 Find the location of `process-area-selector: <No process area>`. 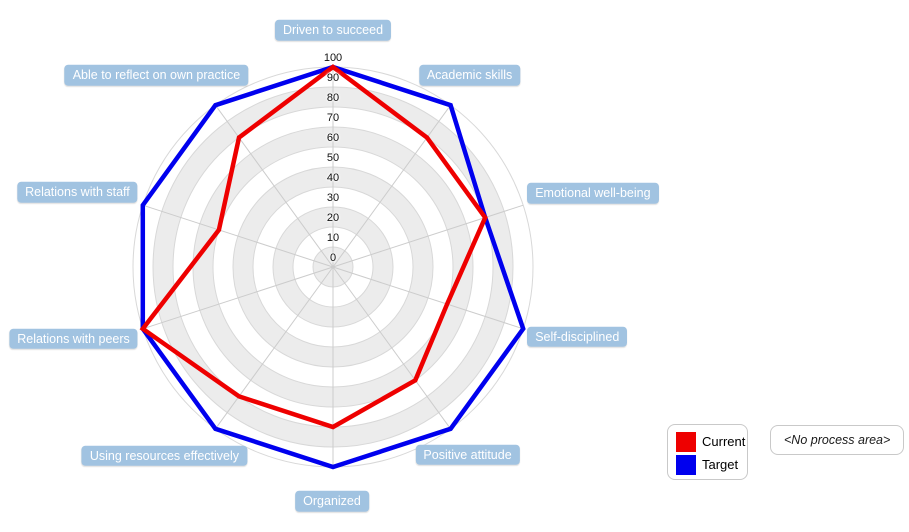

process-area-selector: <No process area> is located at coordinates (837, 440).